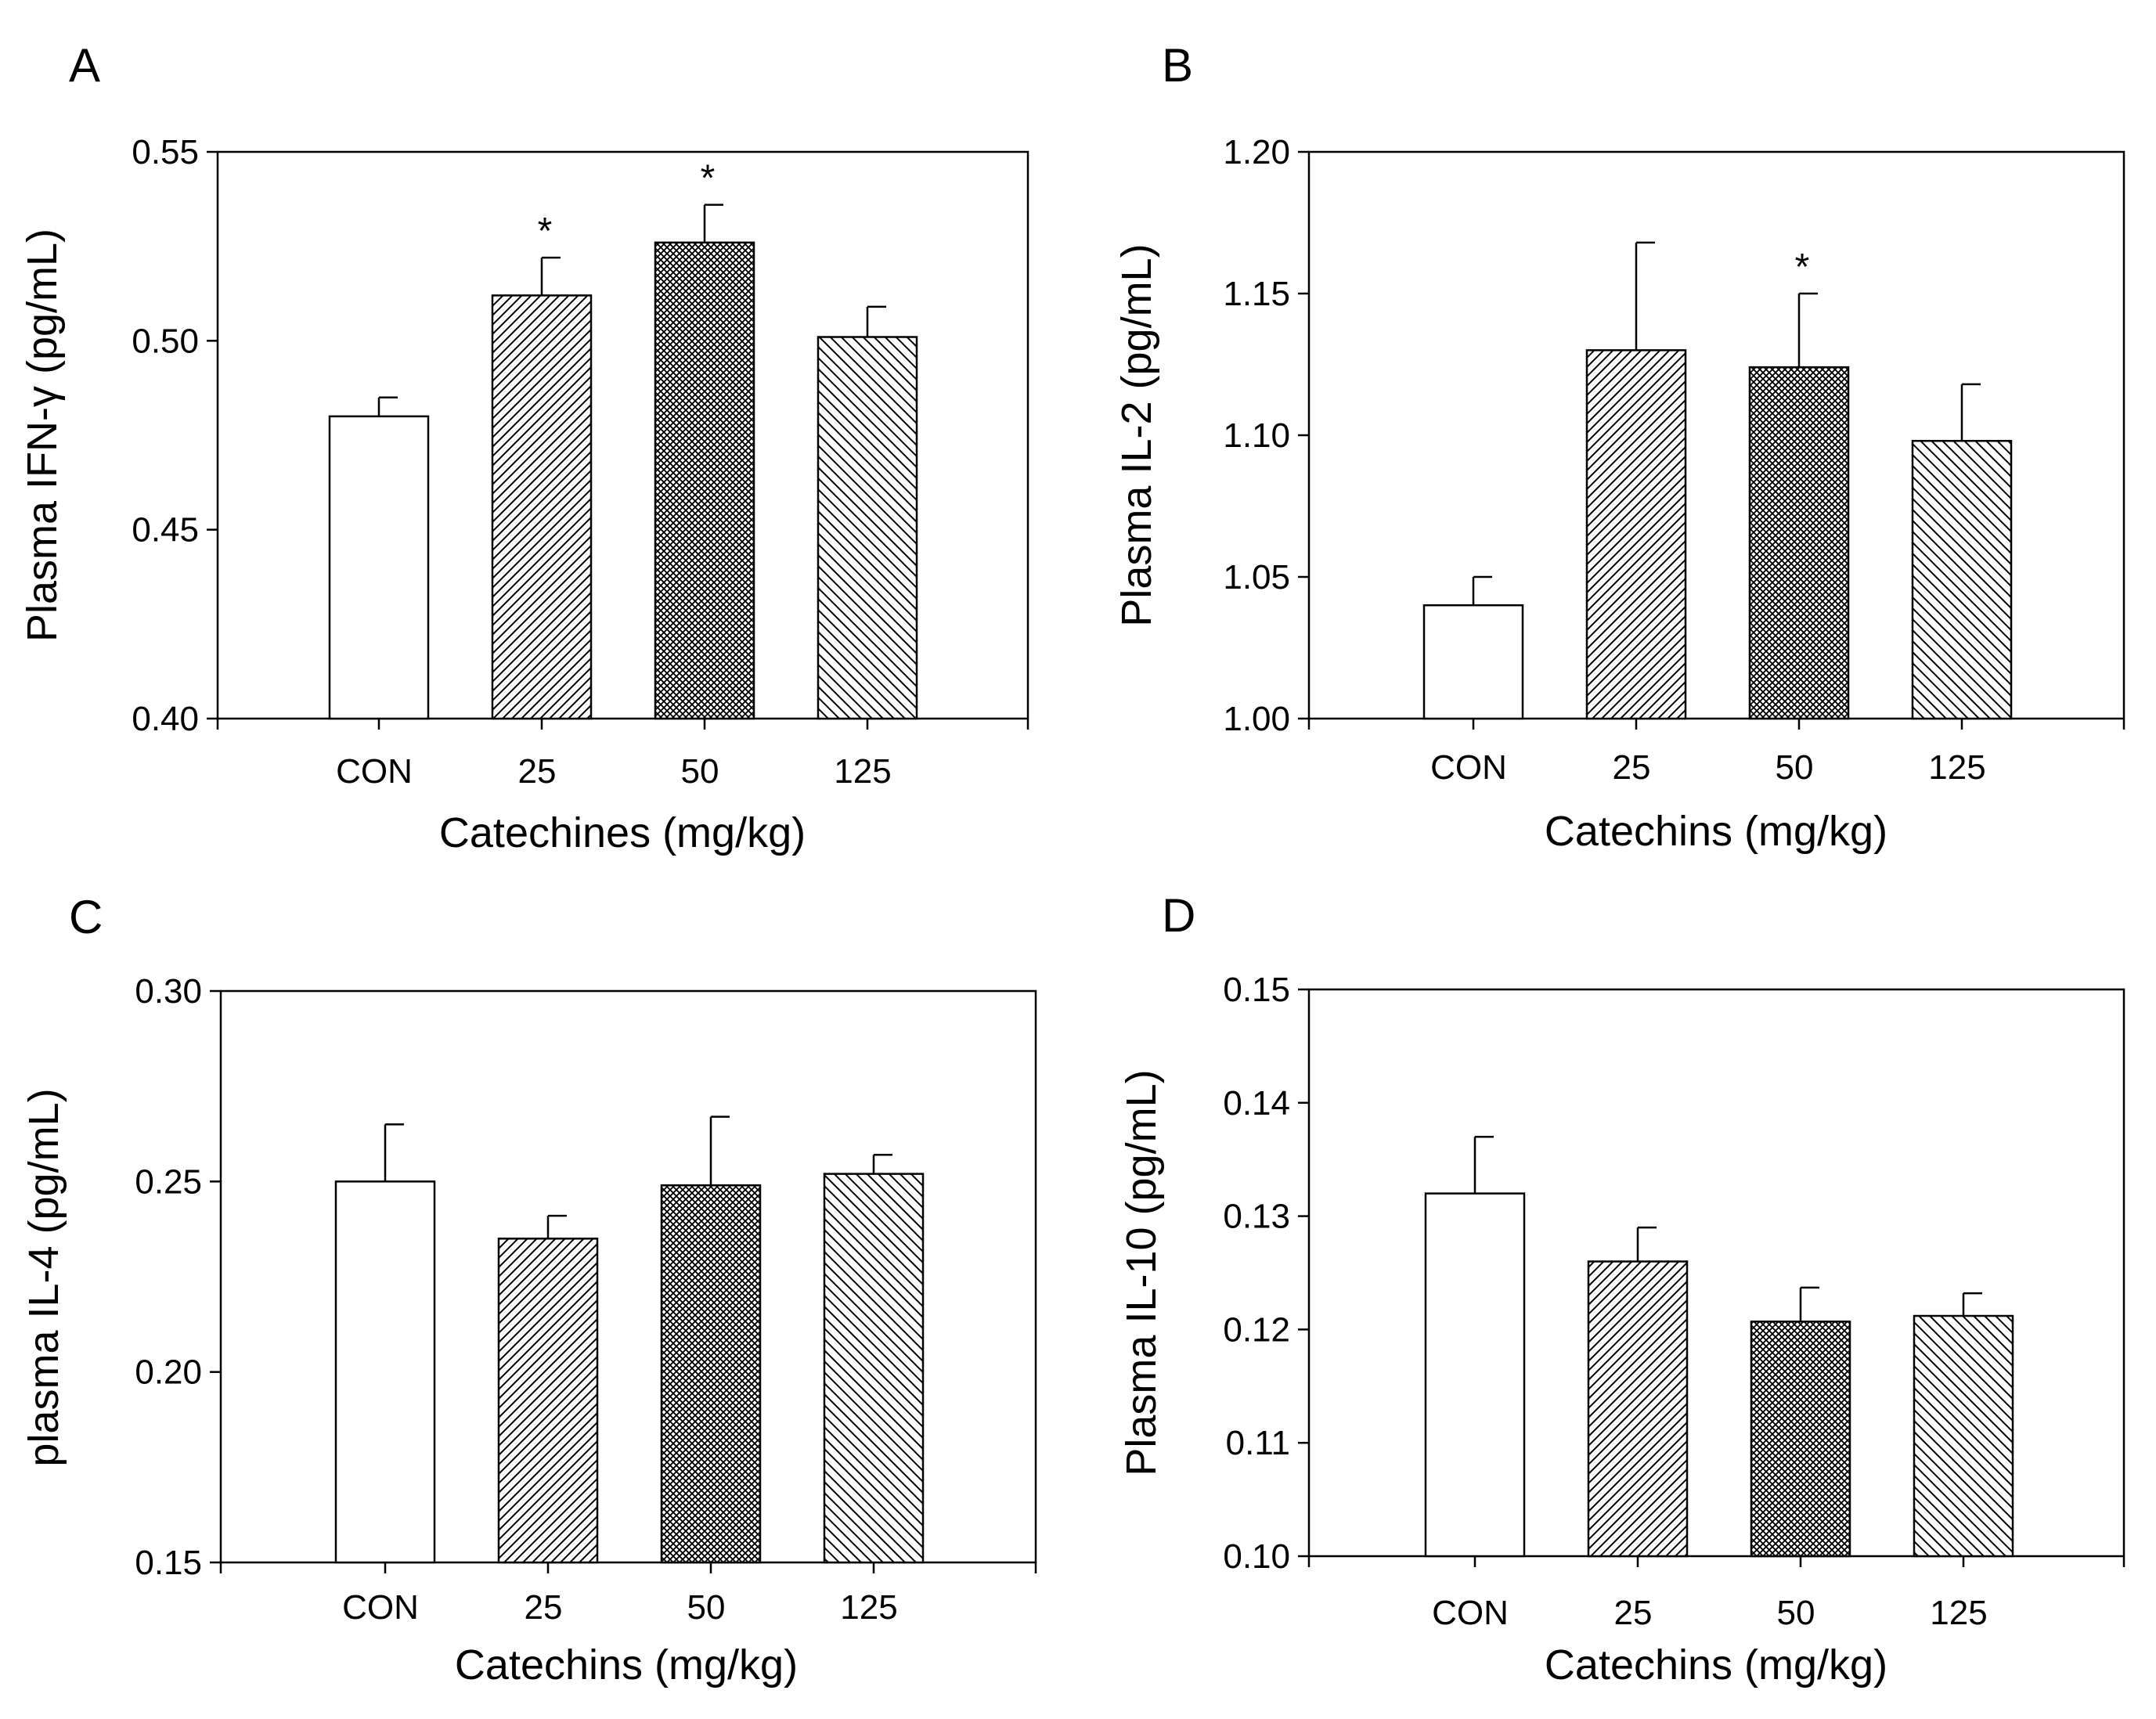 This screenshot has width=2156, height=1719. Describe the element at coordinates (1178, 916) in the screenshot. I see `panel-letter: D` at that location.